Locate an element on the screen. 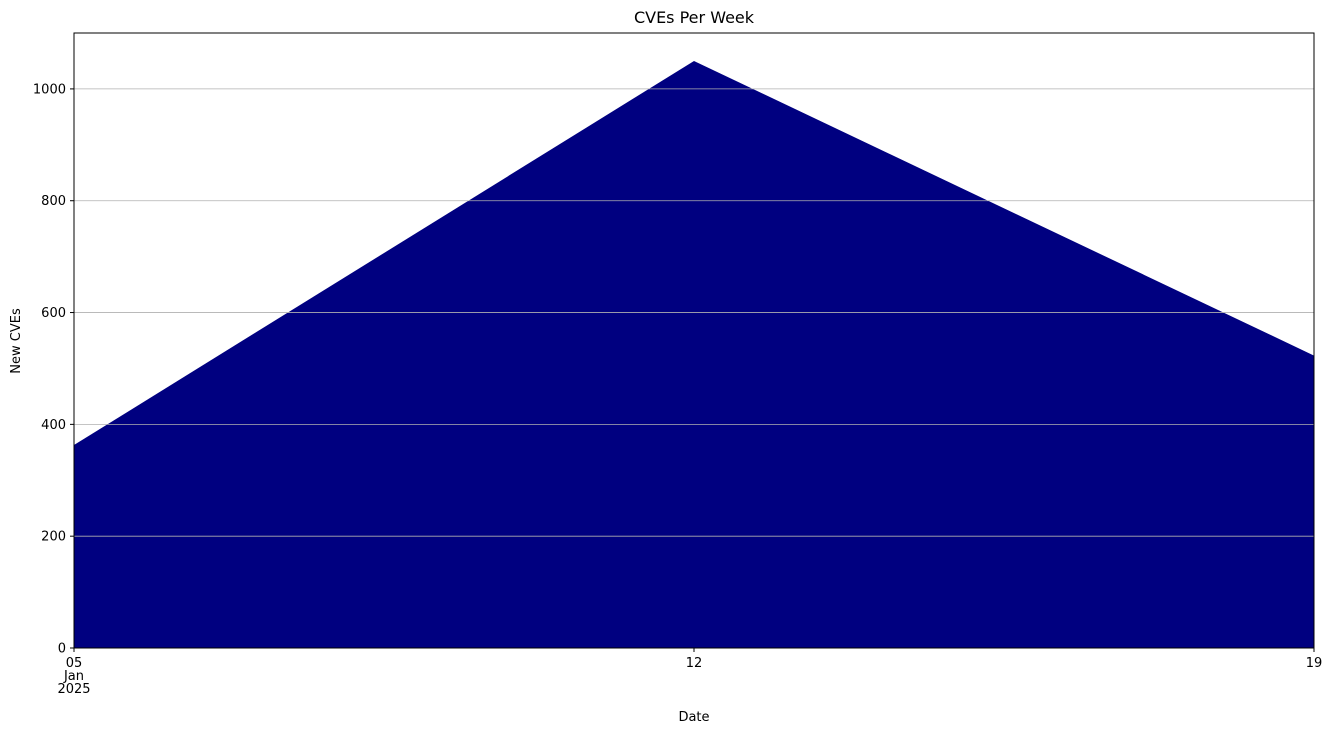  x-tick-label: Jan is located at coordinates (73, 676).